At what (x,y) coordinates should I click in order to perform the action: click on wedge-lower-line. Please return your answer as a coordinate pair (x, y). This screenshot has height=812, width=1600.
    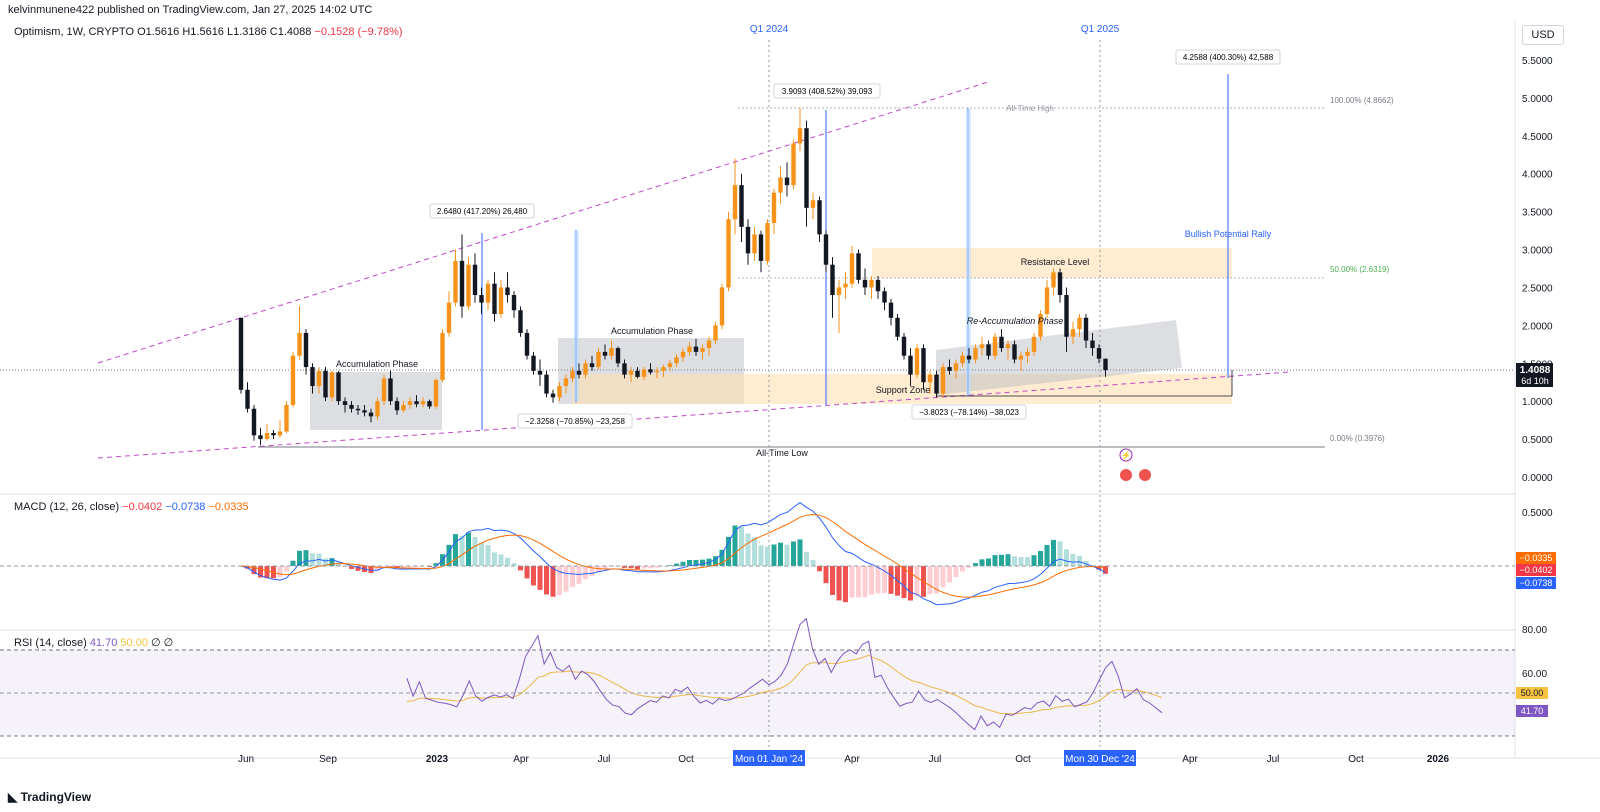
    Looking at the image, I should click on (694, 415).